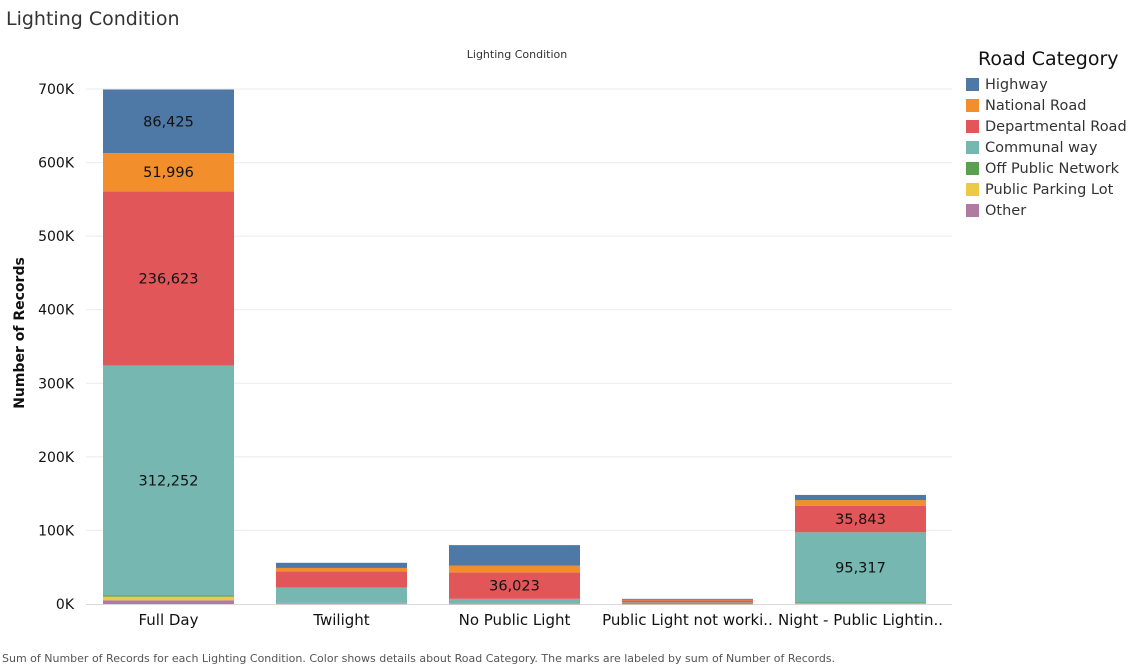  I want to click on legend-item: Other, so click(1046, 210).